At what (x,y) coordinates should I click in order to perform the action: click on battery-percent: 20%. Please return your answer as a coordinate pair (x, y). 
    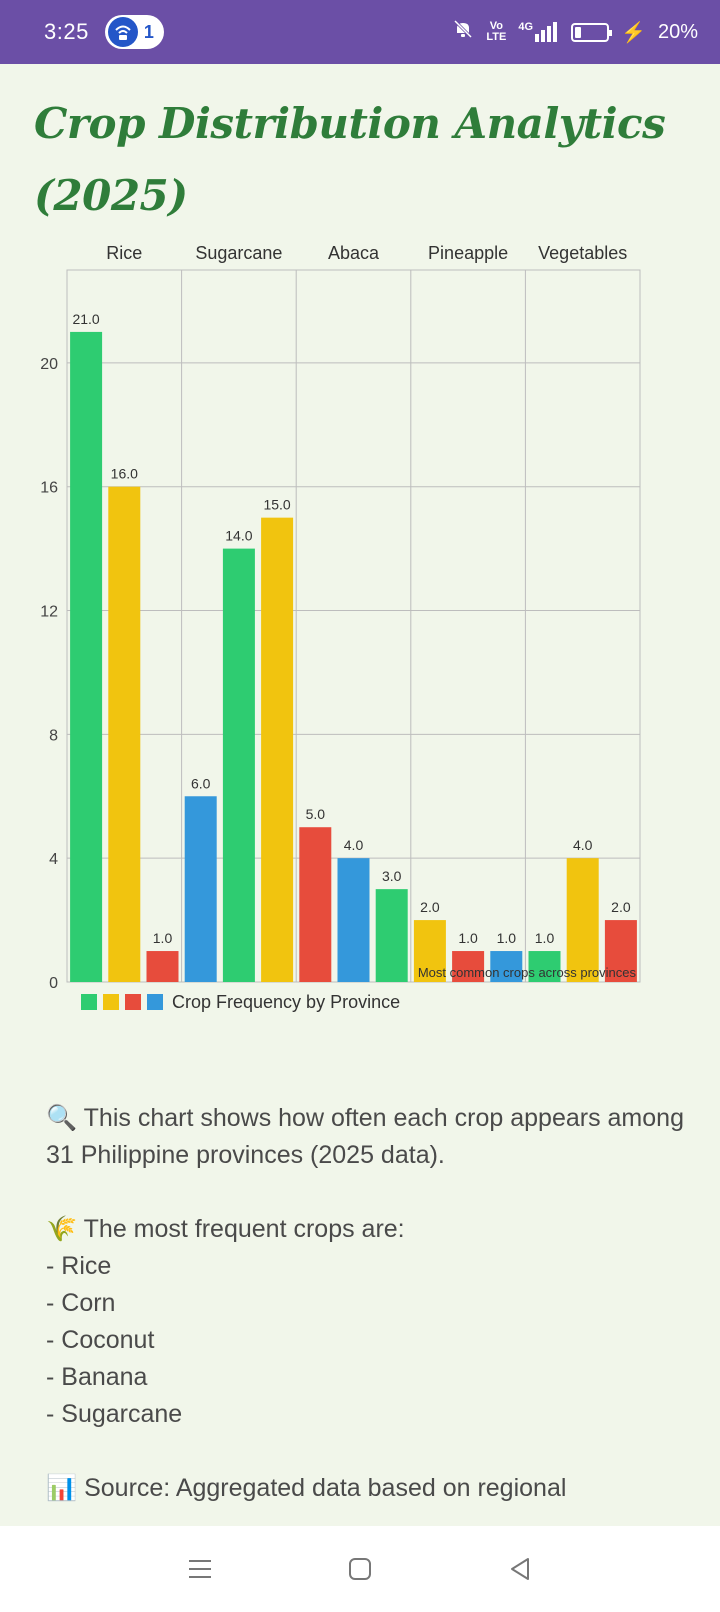
    Looking at the image, I should click on (677, 31).